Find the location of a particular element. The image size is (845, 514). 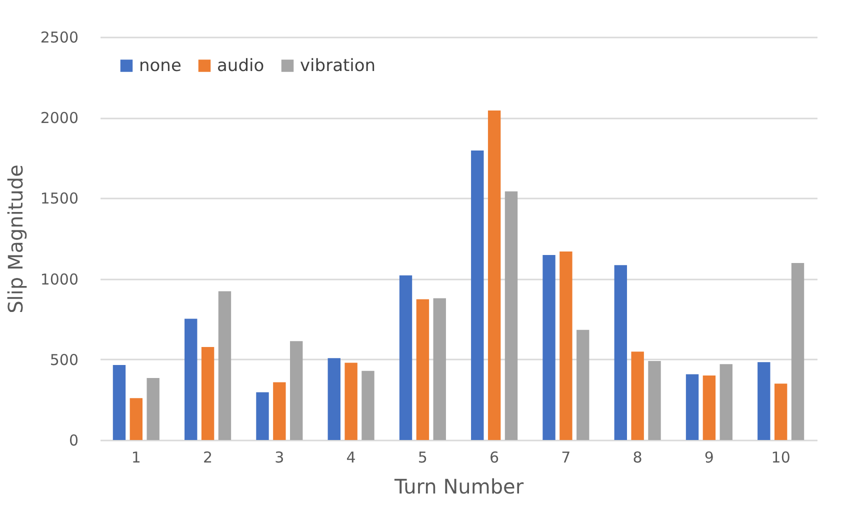

x-tick-label: 7 is located at coordinates (566, 457).